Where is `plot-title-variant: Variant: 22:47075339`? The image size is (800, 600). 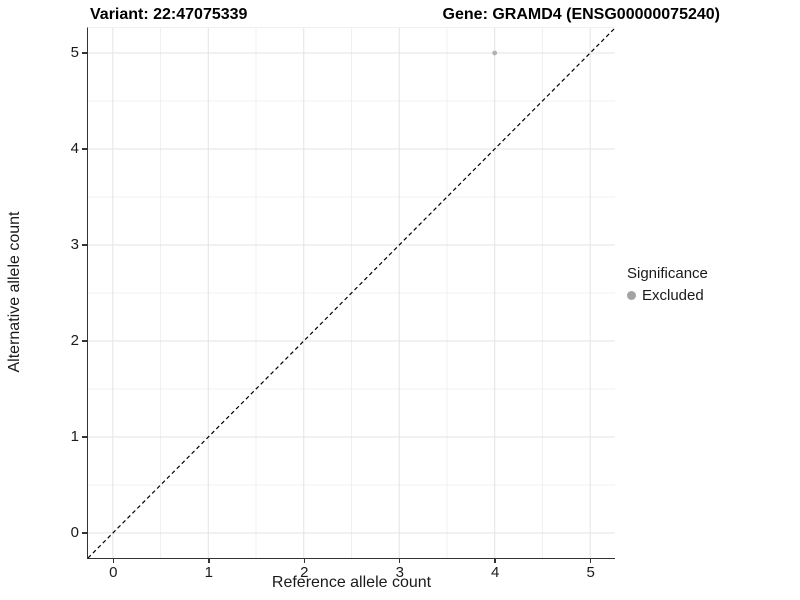 plot-title-variant: Variant: 22:47075339 is located at coordinates (169, 14).